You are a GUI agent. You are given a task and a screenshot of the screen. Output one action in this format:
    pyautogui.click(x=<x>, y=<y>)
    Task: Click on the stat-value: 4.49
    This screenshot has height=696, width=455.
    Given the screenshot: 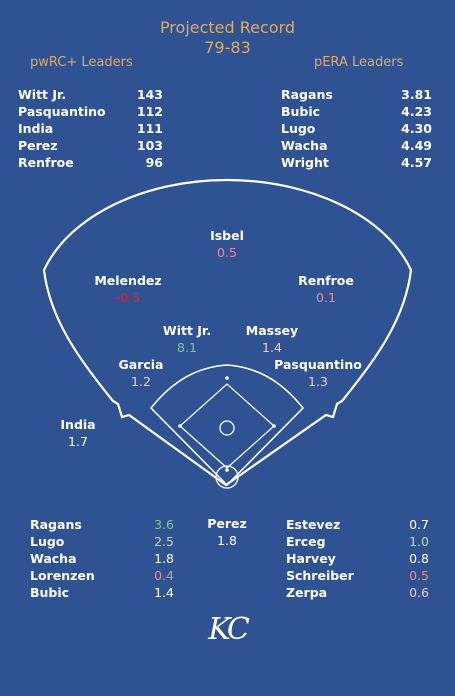 What is the action you would take?
    pyautogui.click(x=416, y=145)
    